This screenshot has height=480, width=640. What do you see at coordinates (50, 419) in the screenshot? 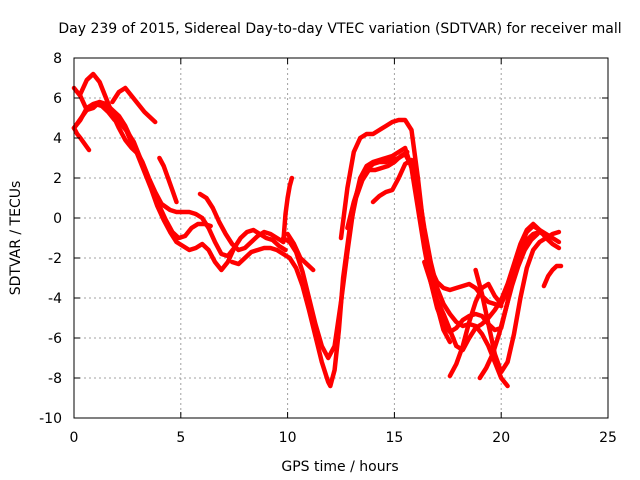
I see `y-tick-label: -10` at bounding box center [50, 419].